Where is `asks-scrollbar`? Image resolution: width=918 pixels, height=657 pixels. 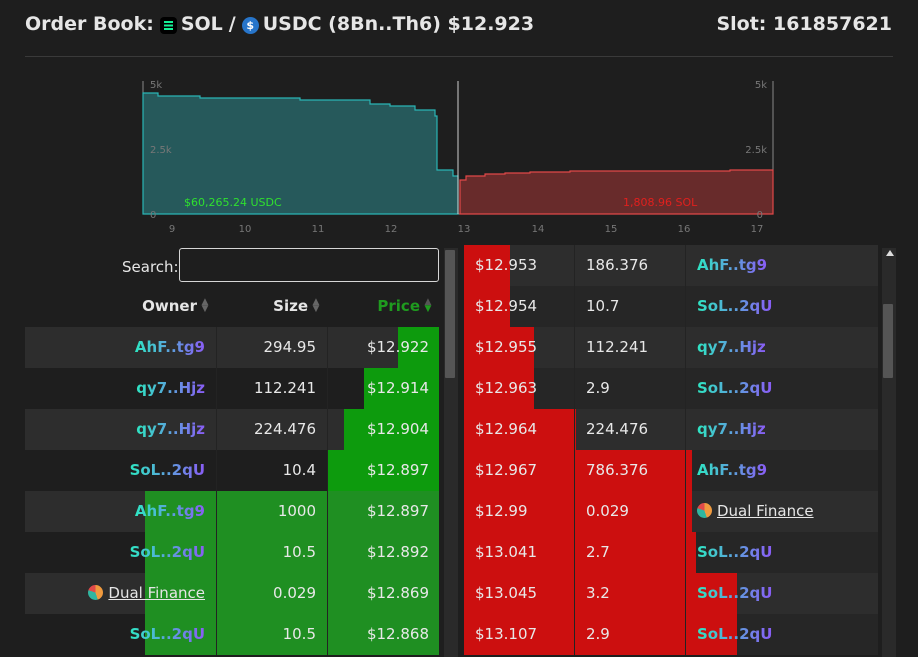 asks-scrollbar is located at coordinates (889, 452).